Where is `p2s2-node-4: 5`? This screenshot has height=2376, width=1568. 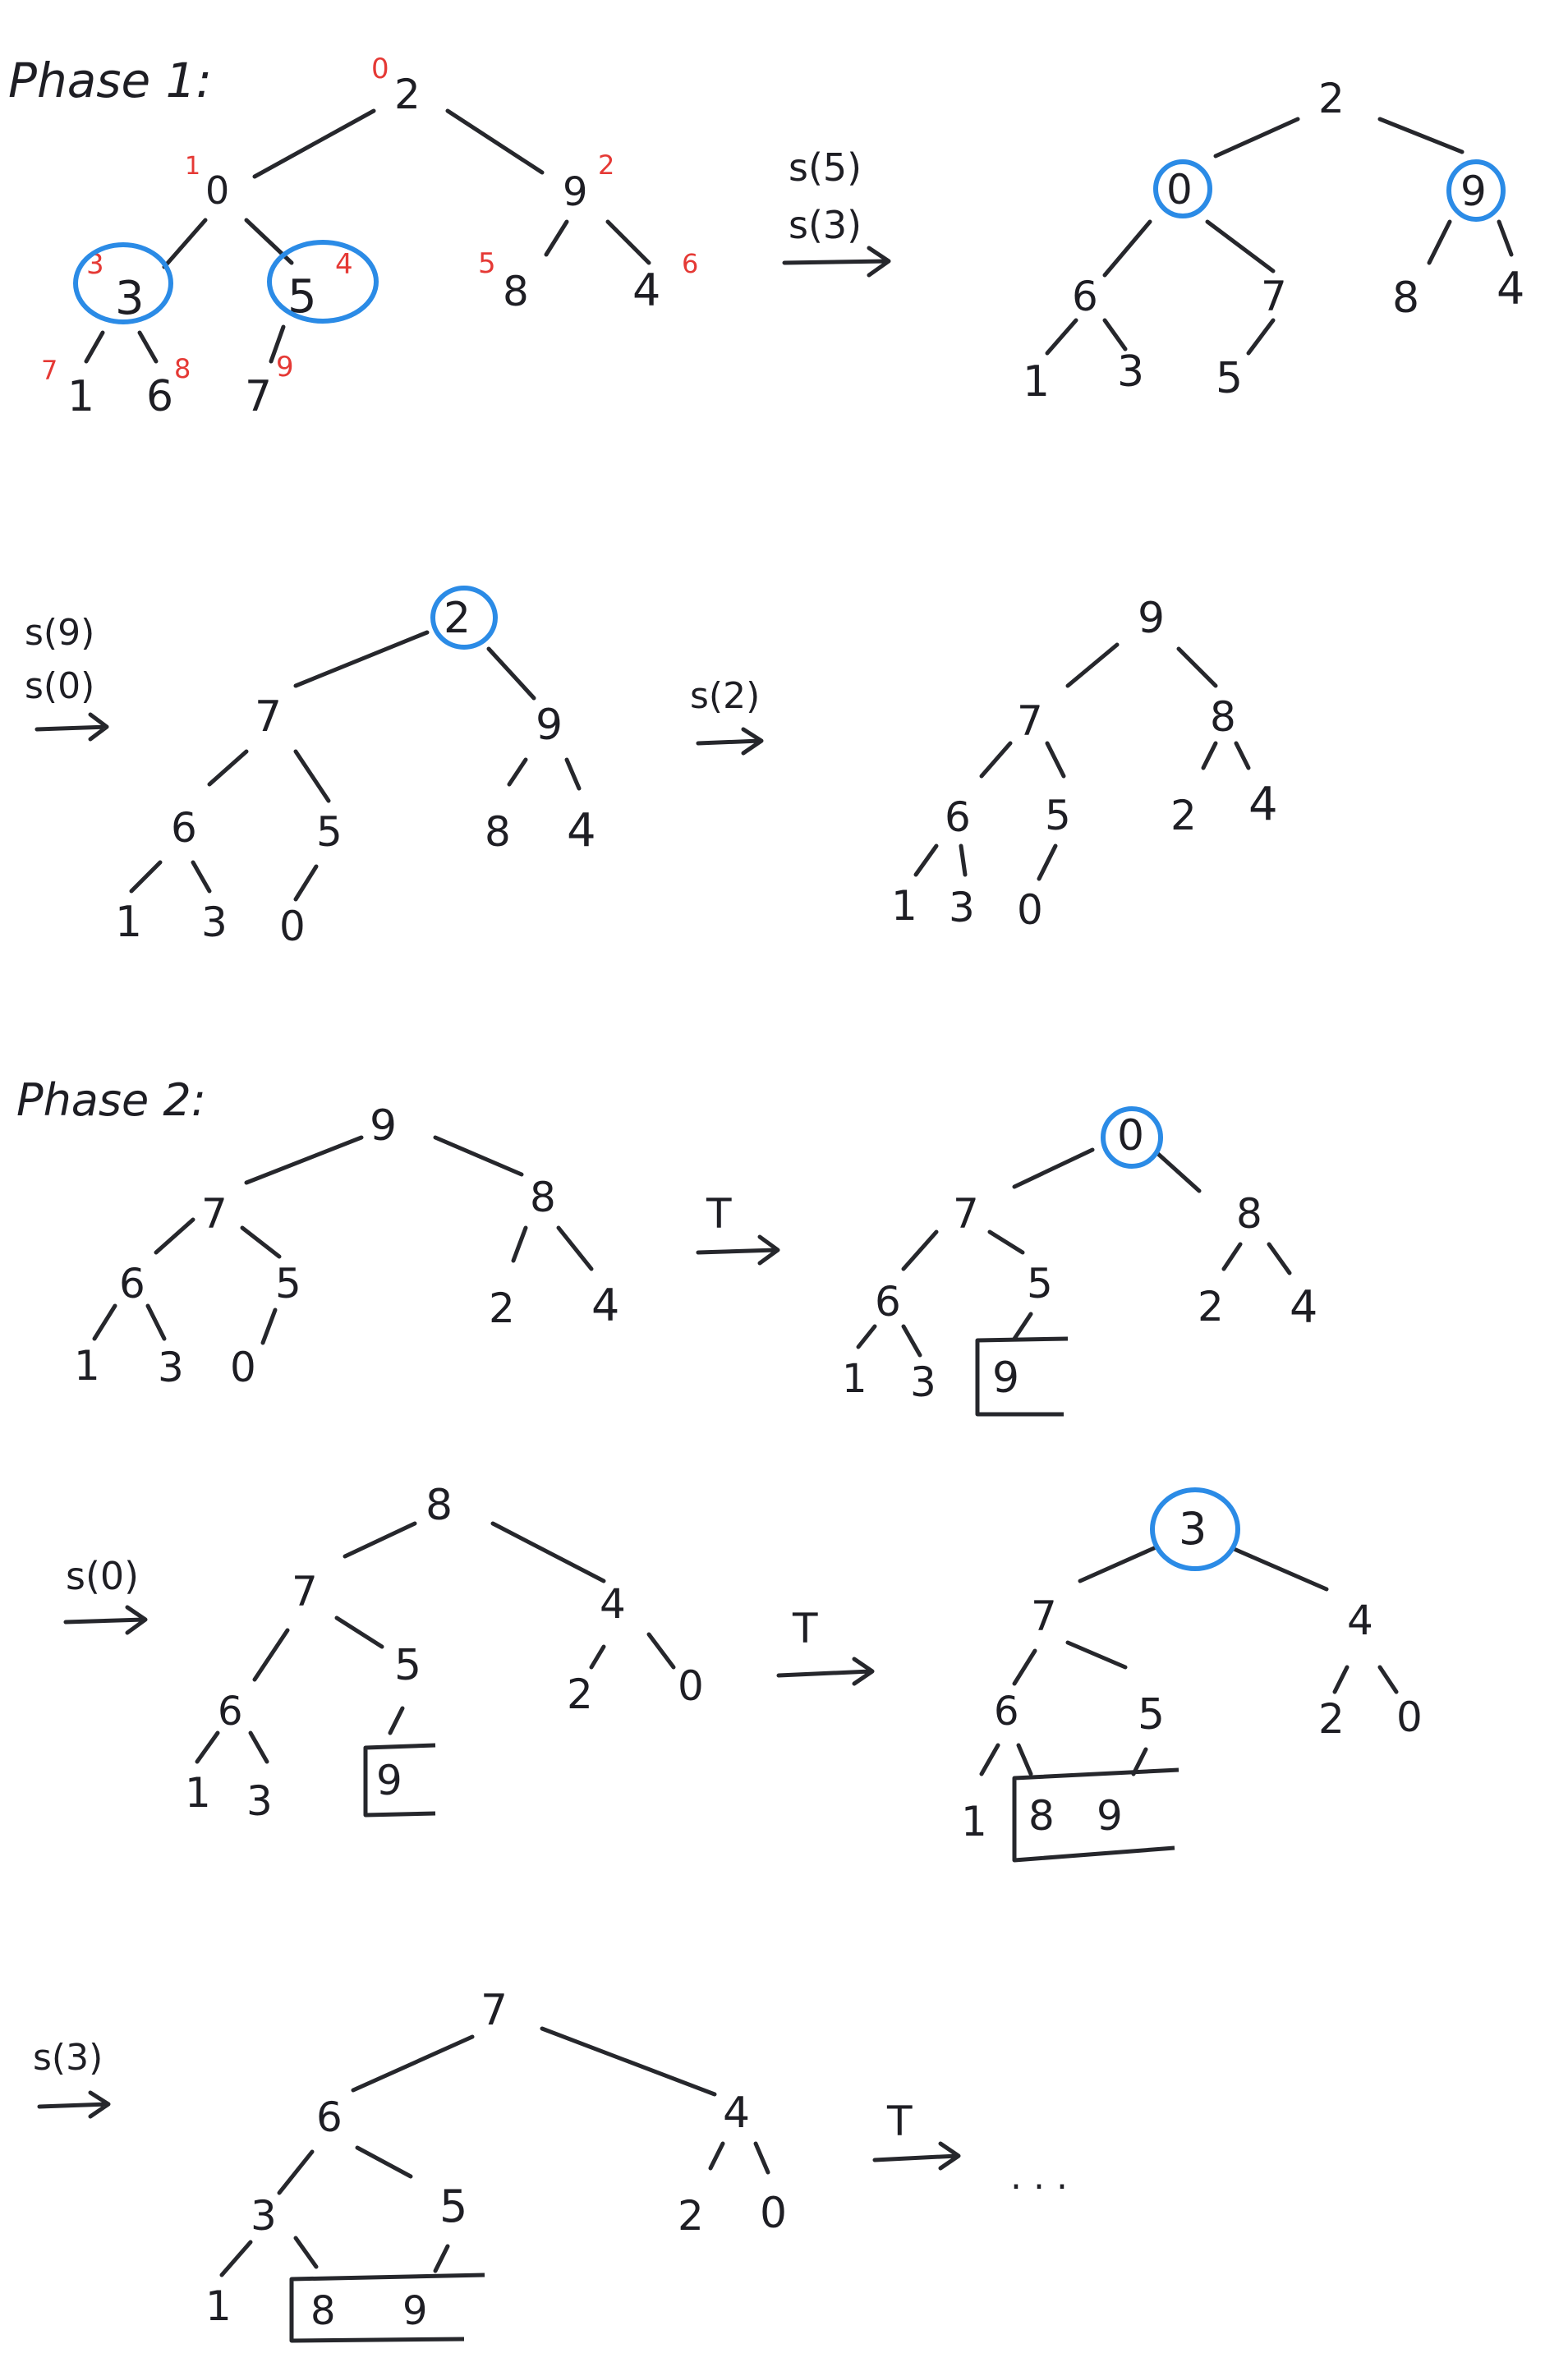
p2s2-node-4: 5 is located at coordinates (1040, 1283).